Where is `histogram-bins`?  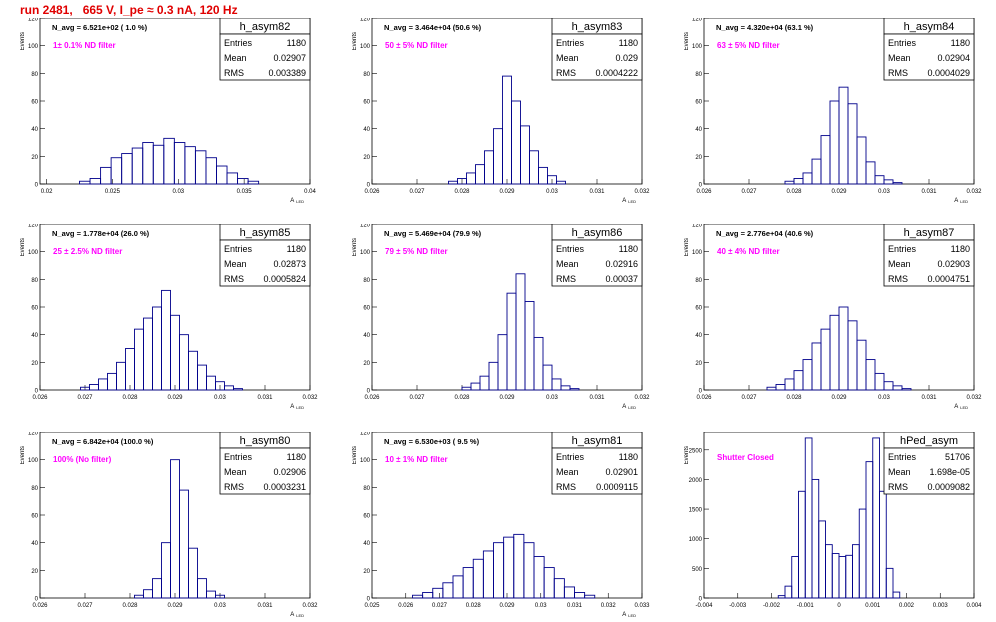 histogram-bins is located at coordinates (839, 348).